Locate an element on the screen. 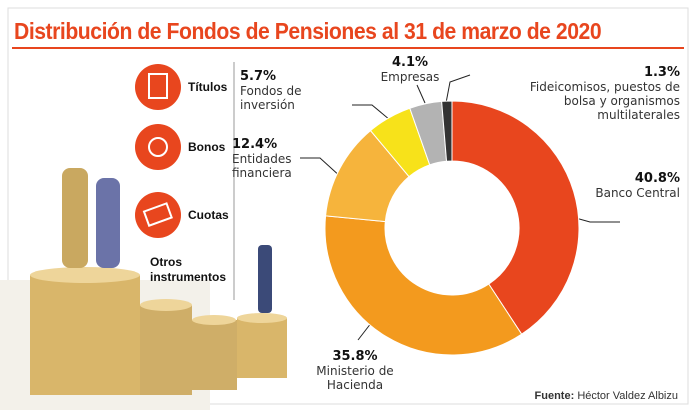 This screenshot has width=696, height=416. category-label: Ministerio de Hacienda is located at coordinates (355, 378).